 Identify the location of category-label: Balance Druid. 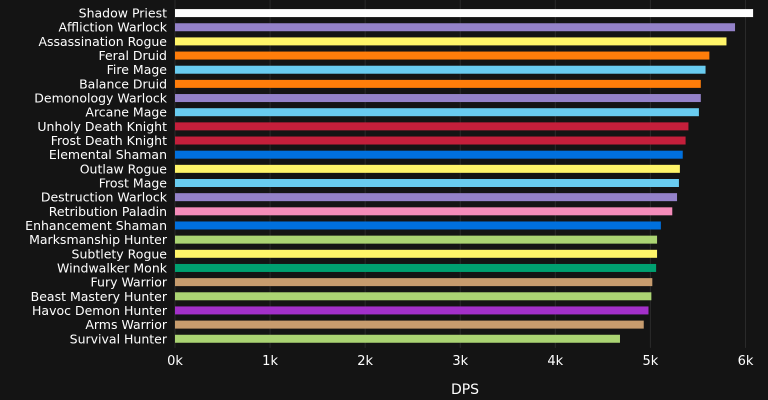
(123, 83).